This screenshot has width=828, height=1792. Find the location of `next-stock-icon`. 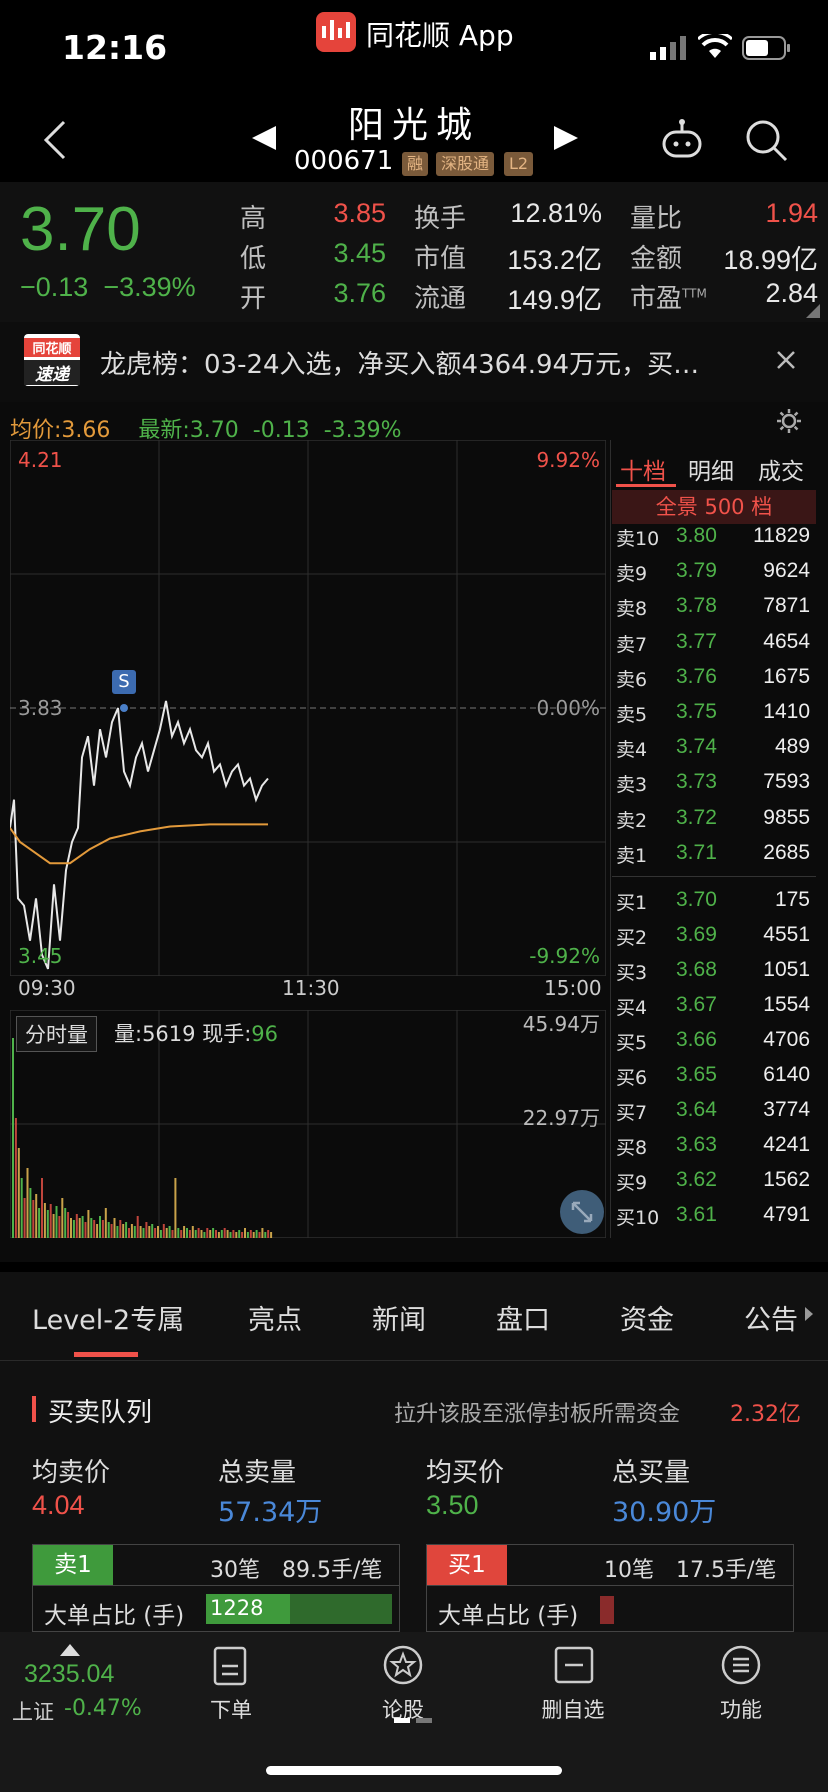

next-stock-icon is located at coordinates (566, 138).